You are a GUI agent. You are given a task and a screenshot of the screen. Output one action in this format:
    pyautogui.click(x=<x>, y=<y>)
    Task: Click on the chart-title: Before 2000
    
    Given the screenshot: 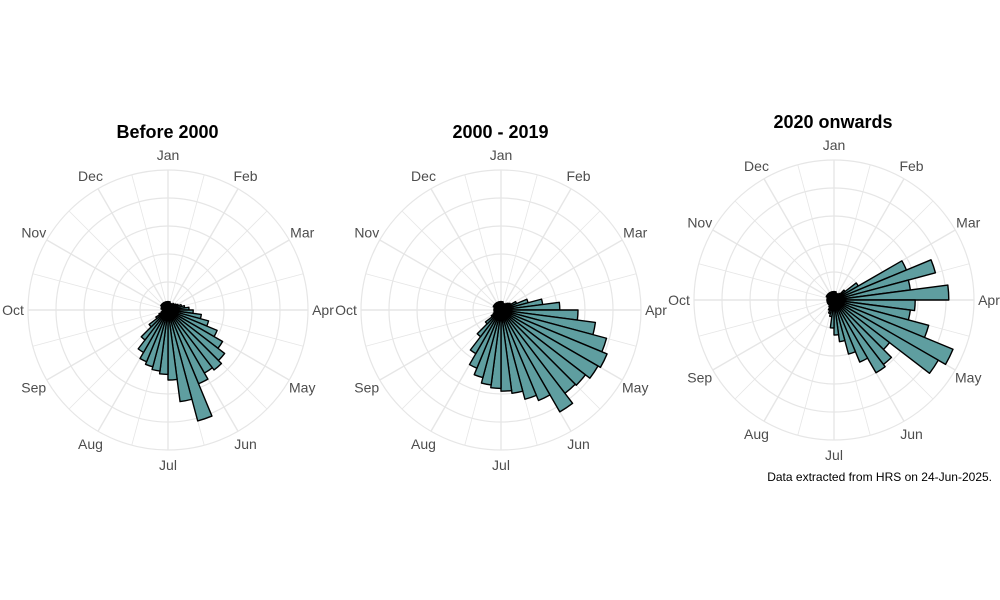 What is the action you would take?
    pyautogui.click(x=167, y=132)
    